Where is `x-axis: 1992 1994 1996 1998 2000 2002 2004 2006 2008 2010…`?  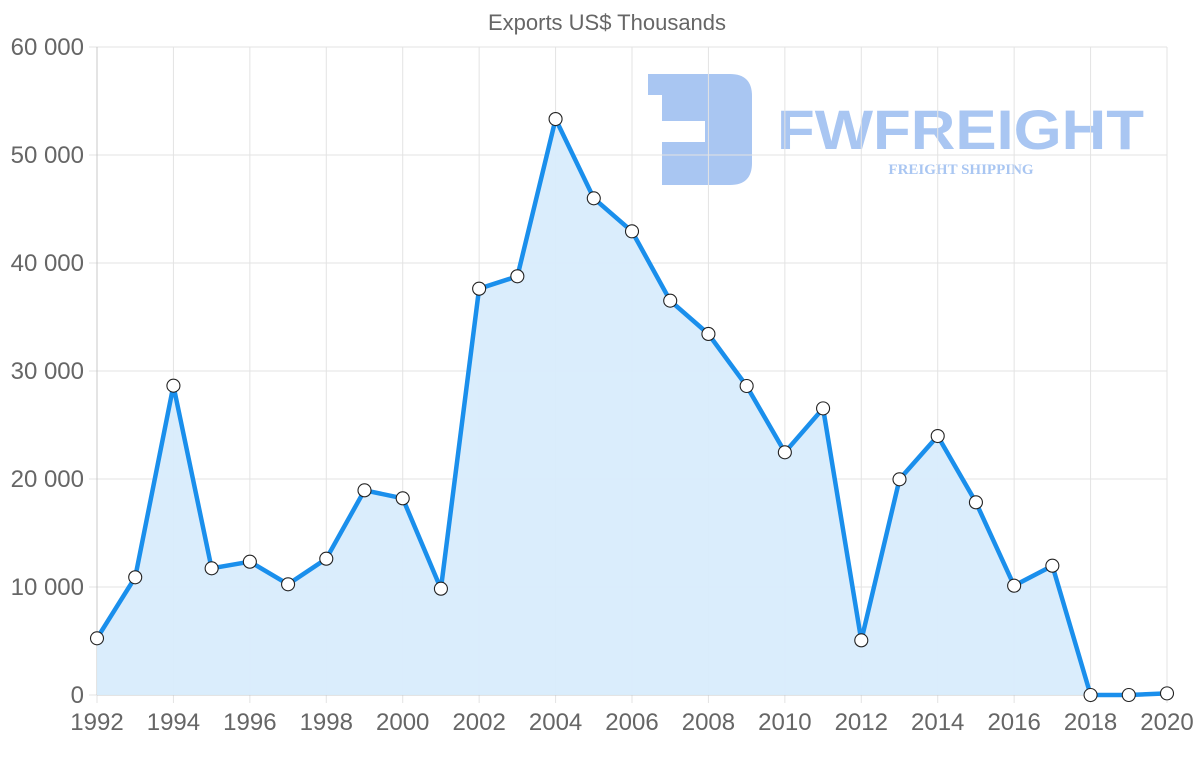
x-axis: 1992 1994 1996 1998 2000 2002 2004 2006 2008 2010… is located at coordinates (631, 722).